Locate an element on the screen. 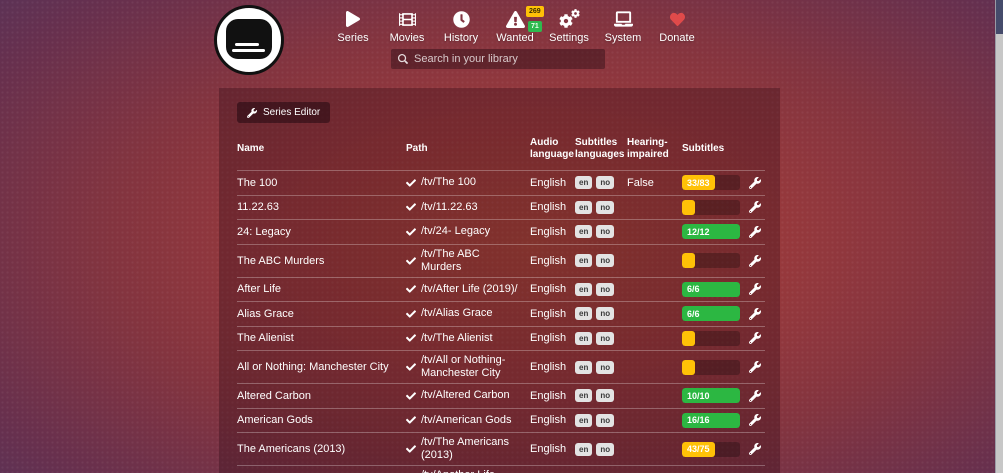 The height and width of the screenshot is (473, 1003). hearing-impaired-value: False is located at coordinates (640, 182).